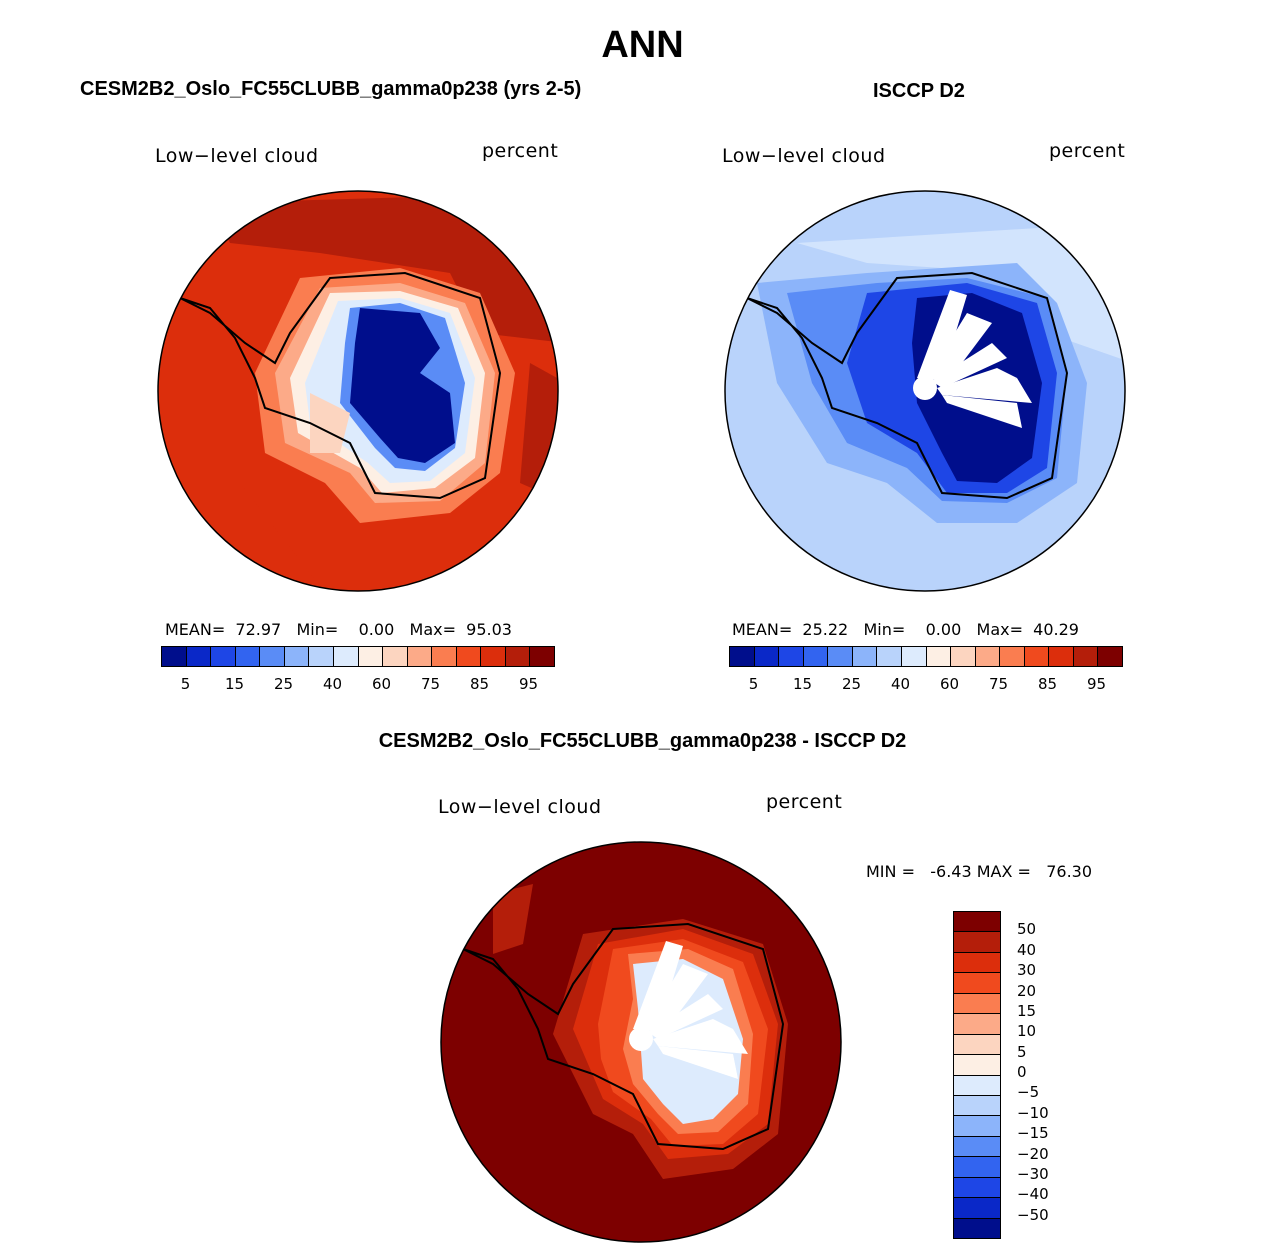  Describe the element at coordinates (905, 629) in the screenshot. I see `obs-stats: MEAN= 25.22 Min= 0.00 Max= 40.29` at that location.